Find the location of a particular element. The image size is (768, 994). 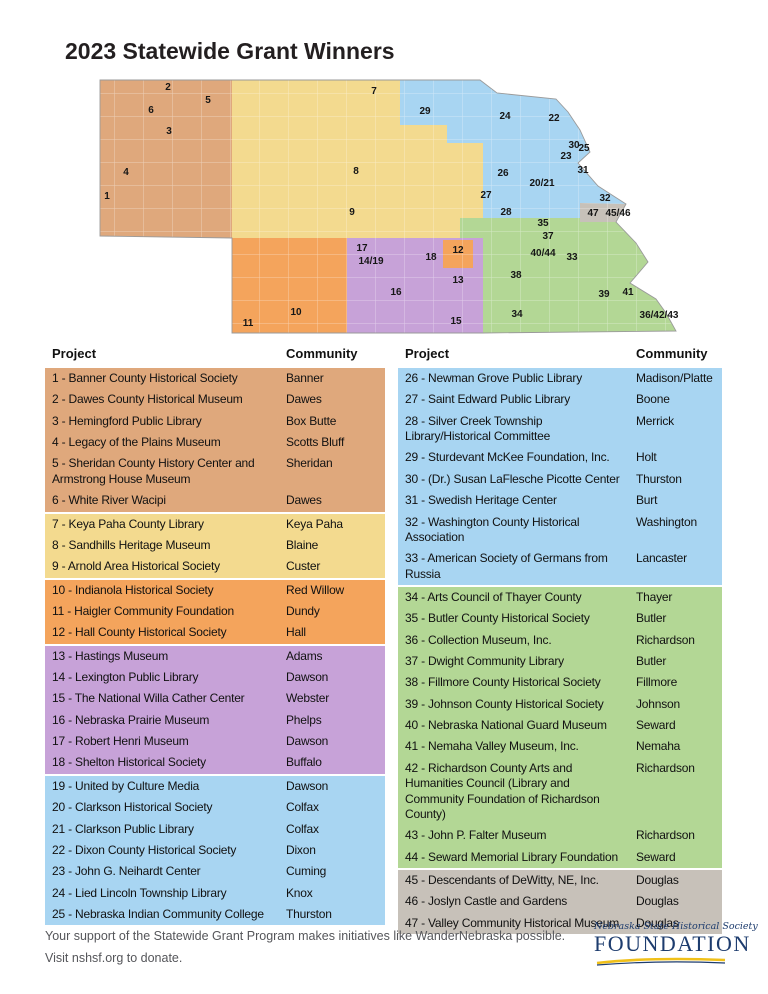

table-row: 19 - United by Culture Media Dawson is located at coordinates (215, 786).